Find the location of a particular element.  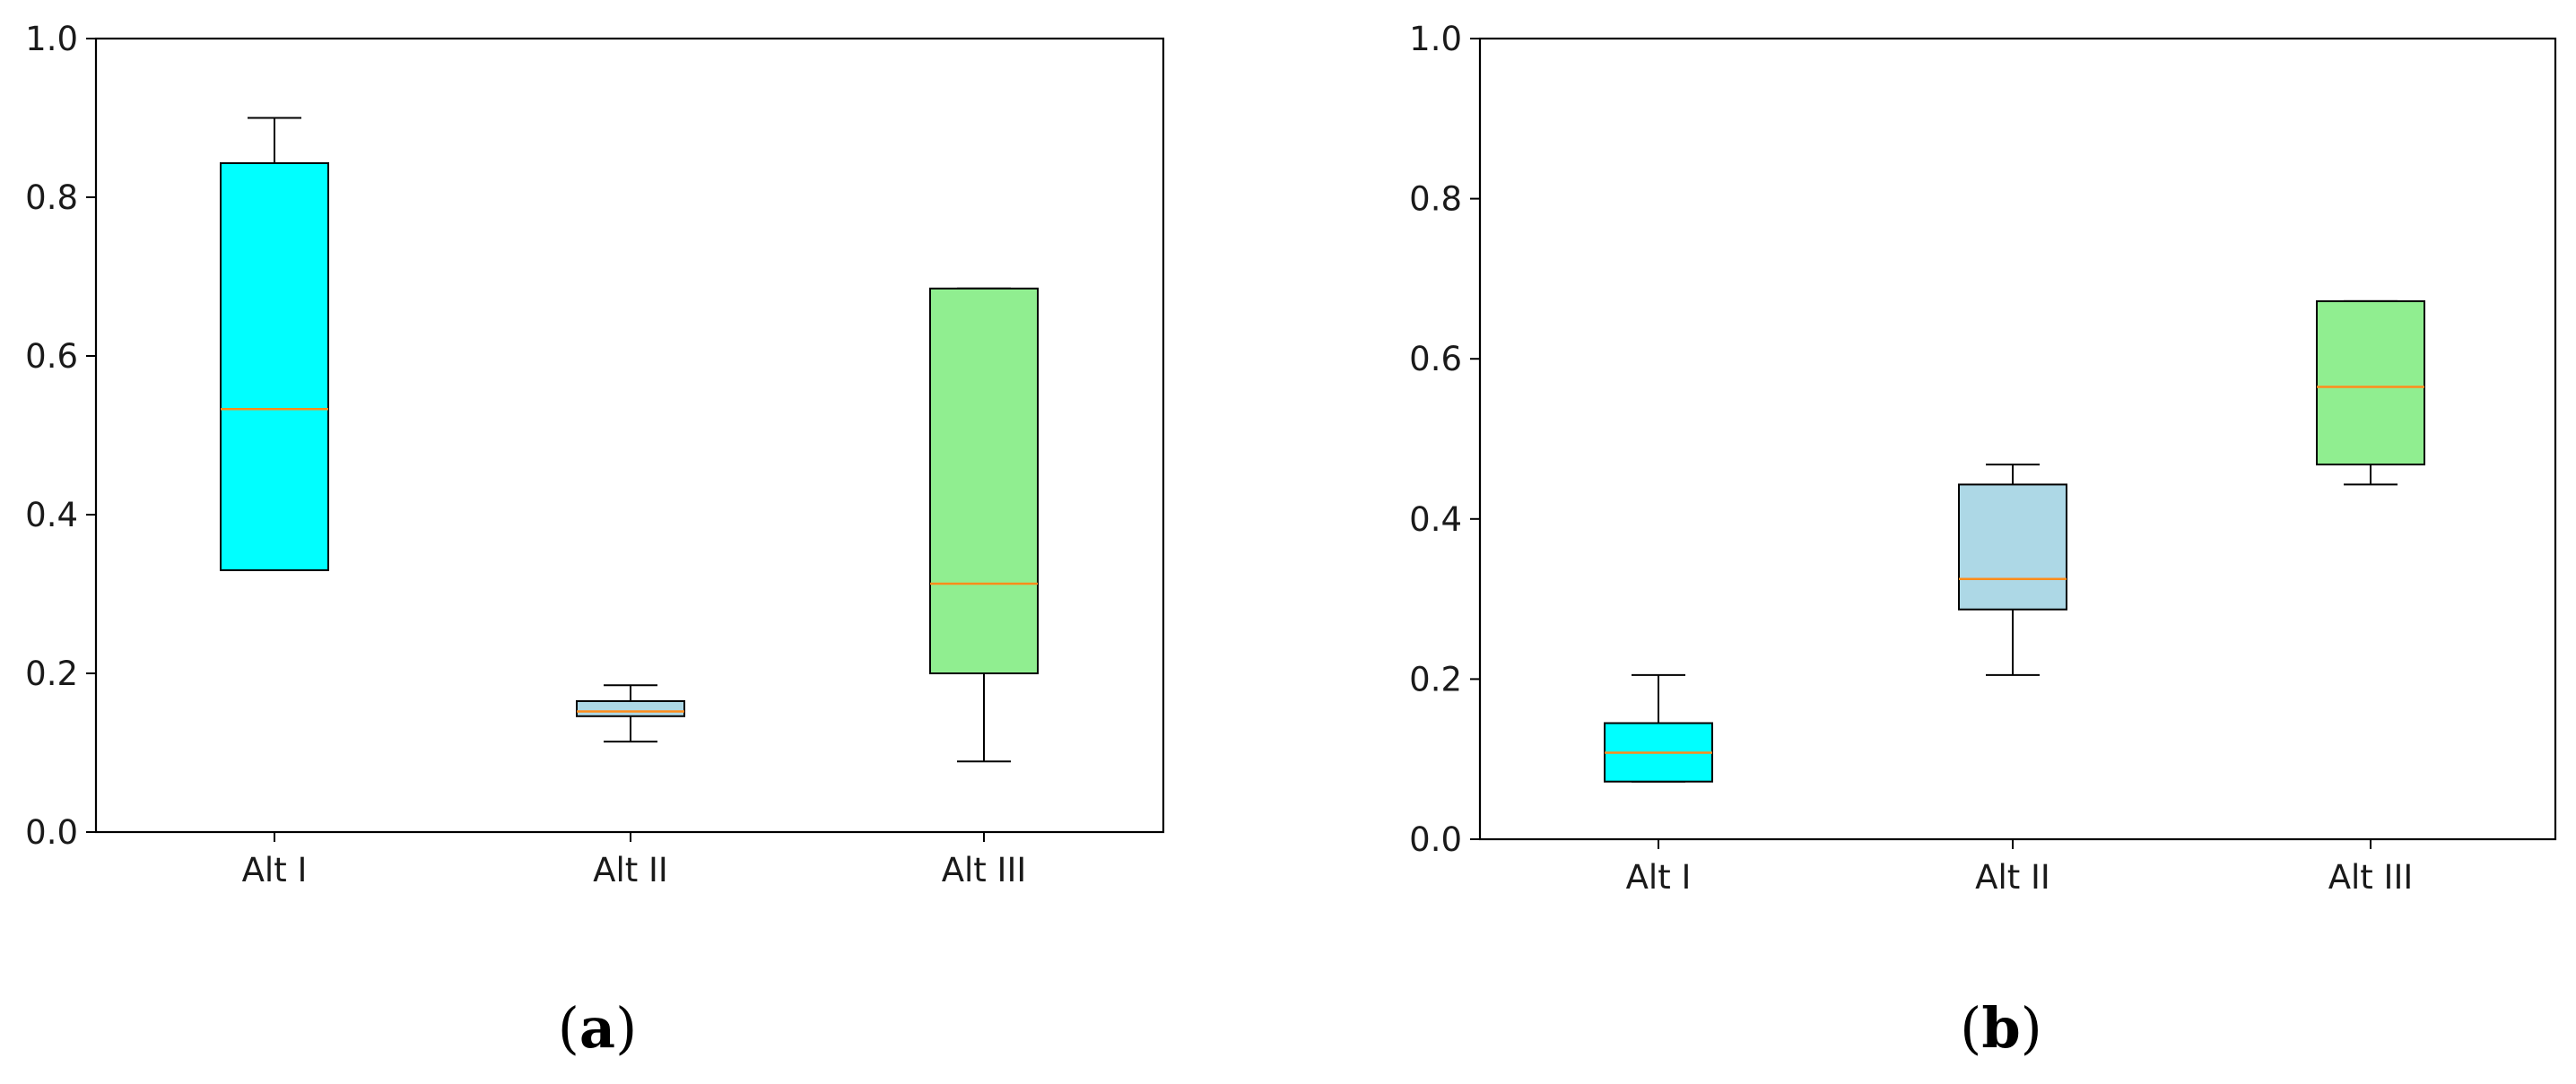

panel-label-a: (a) is located at coordinates (598, 1028).